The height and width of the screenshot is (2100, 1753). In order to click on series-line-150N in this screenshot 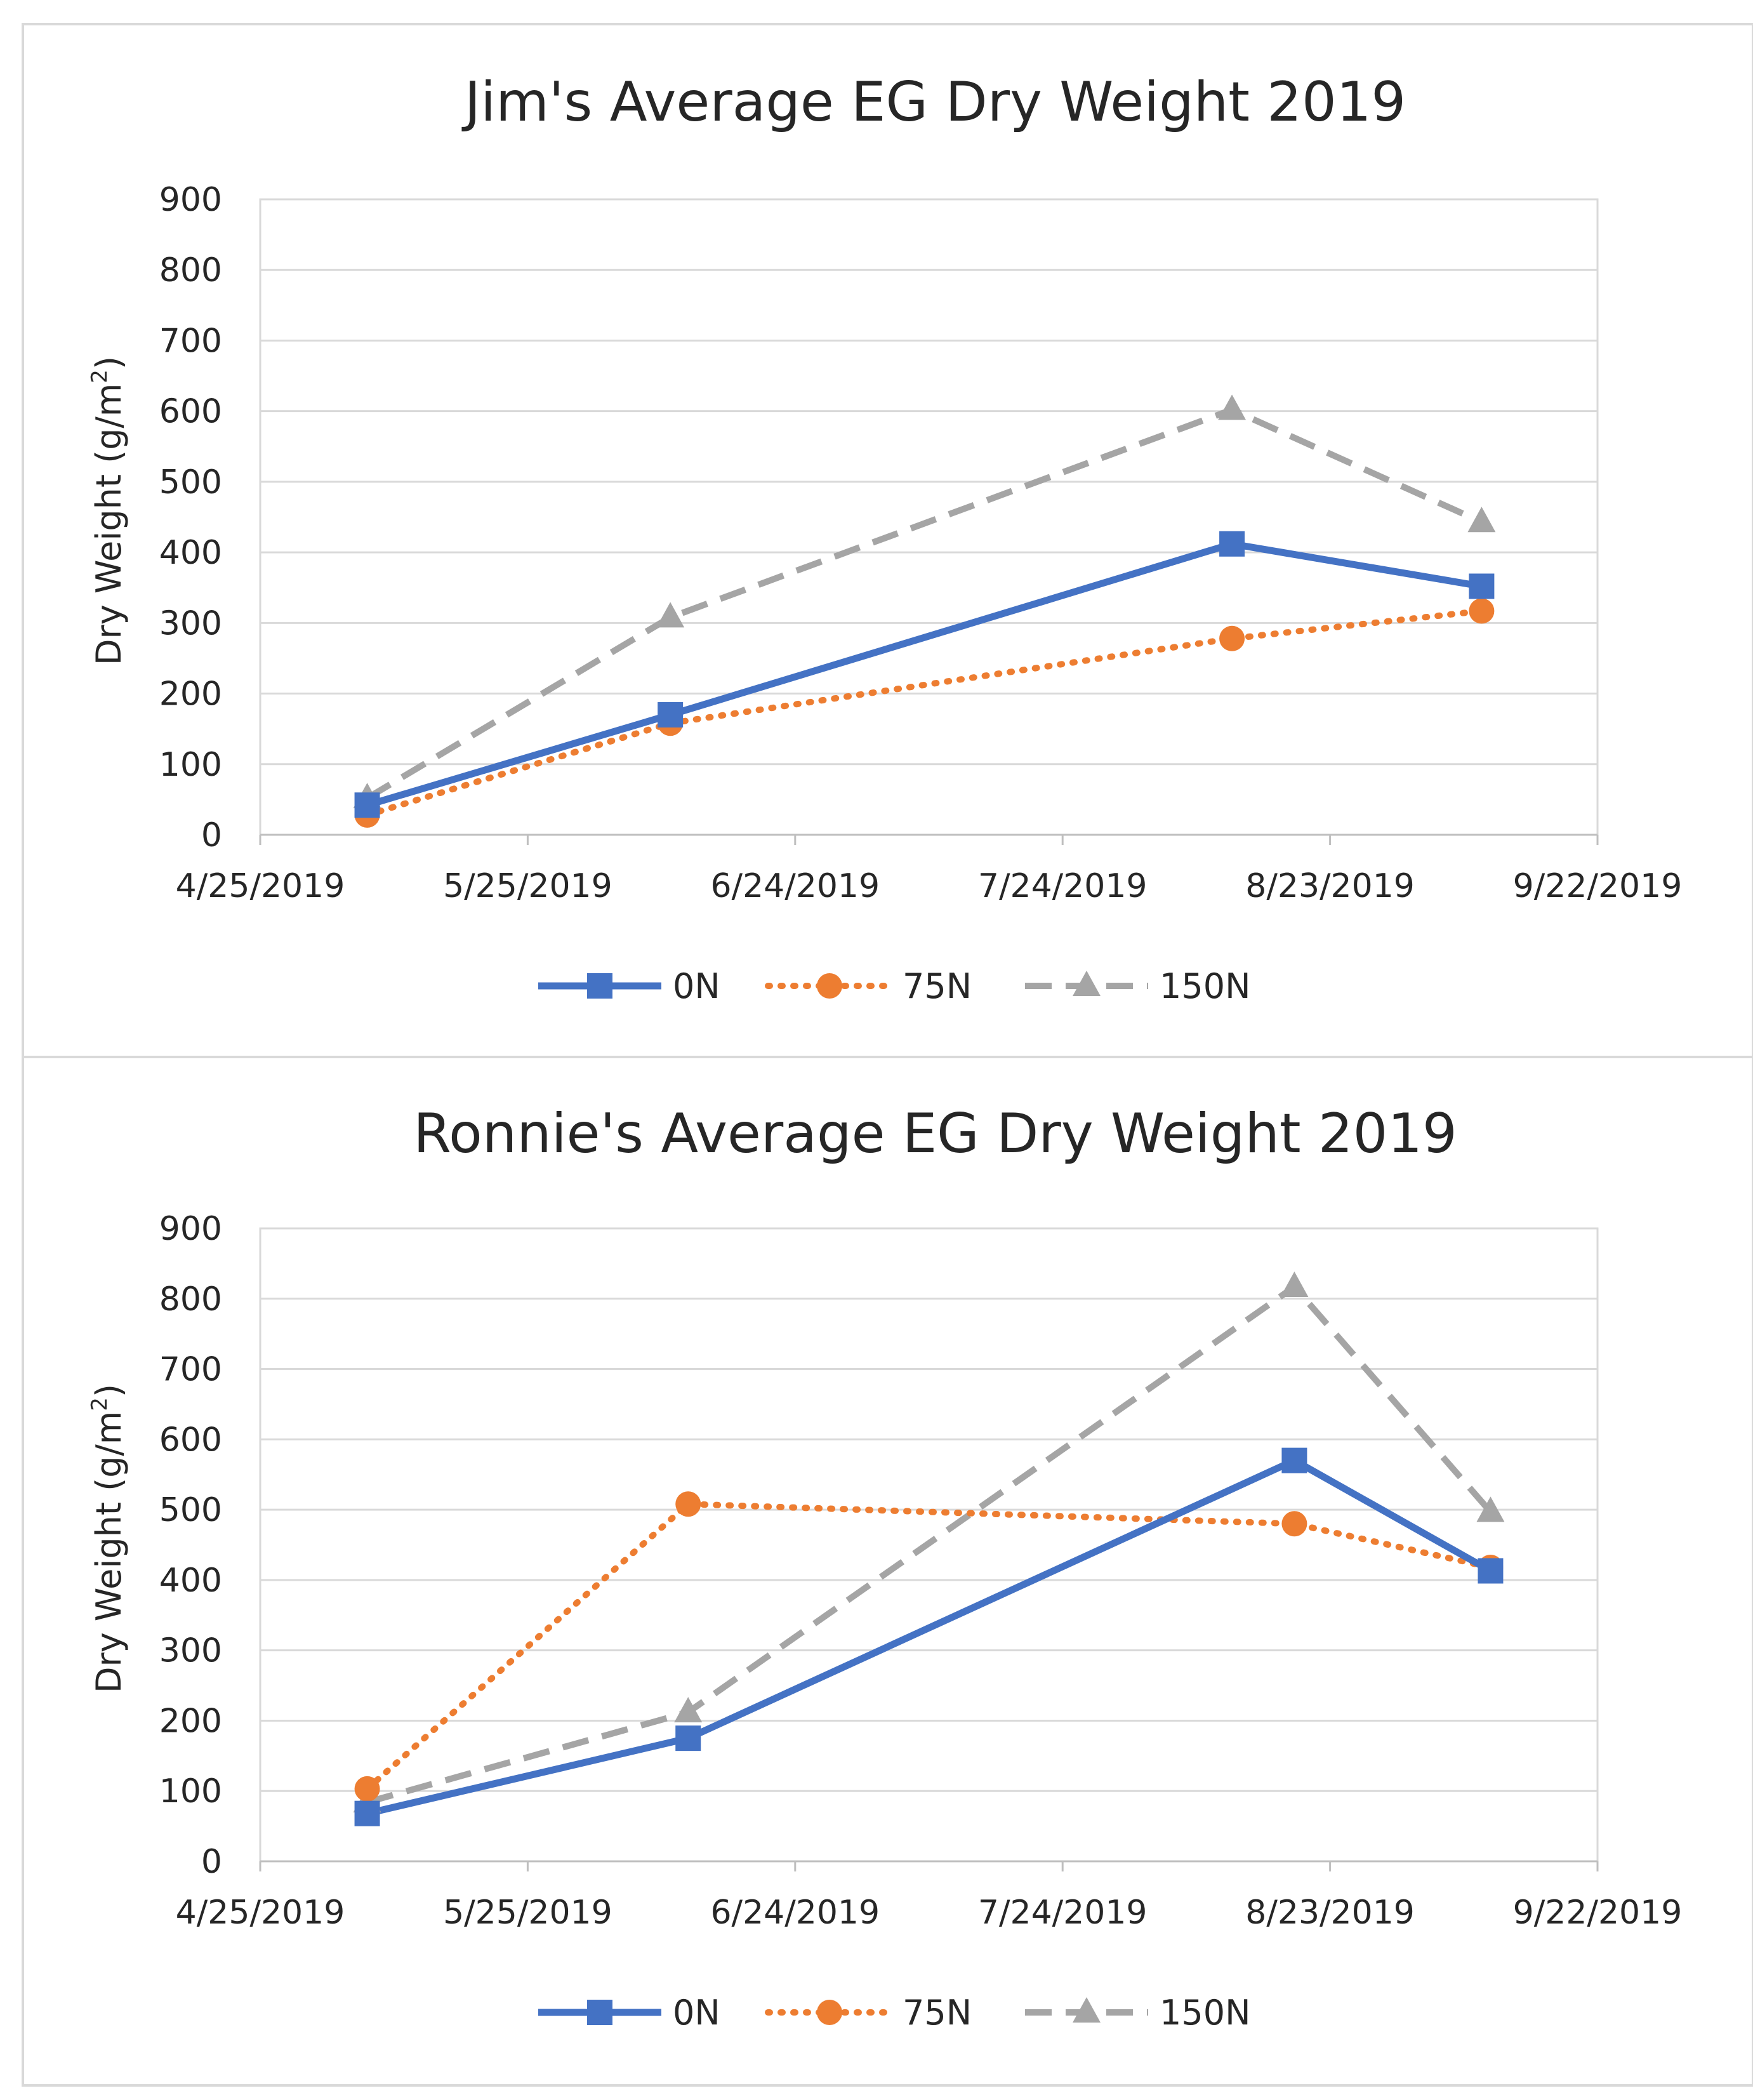, I will do `click(924, 603)`.